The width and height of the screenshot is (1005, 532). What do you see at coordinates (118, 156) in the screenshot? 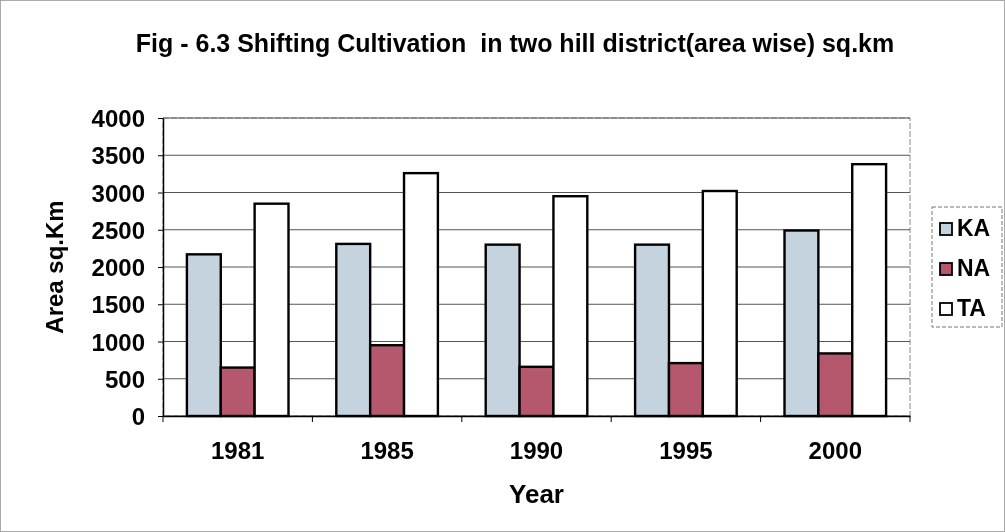
I see `y-tick-label: 3500` at bounding box center [118, 156].